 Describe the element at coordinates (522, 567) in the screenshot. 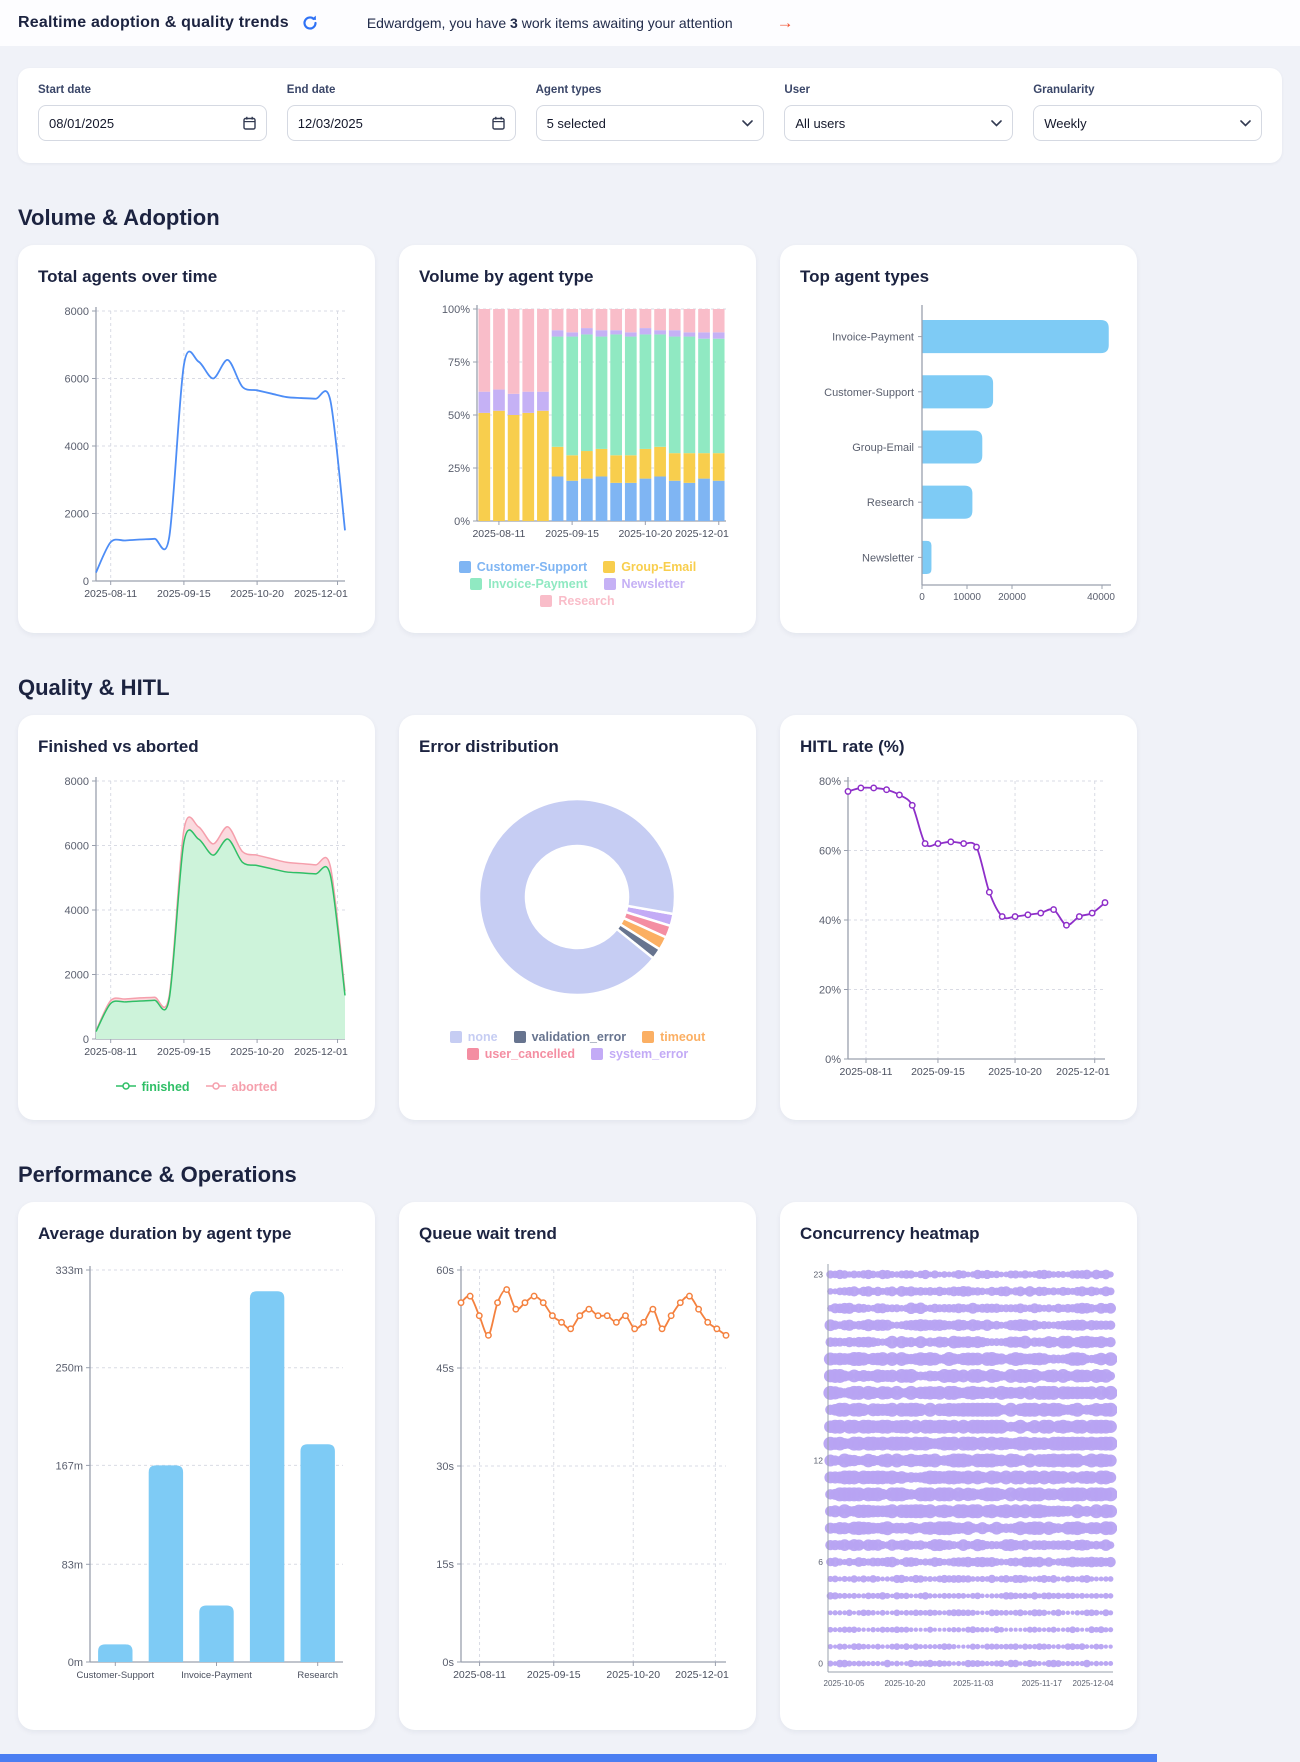

I see `legend-item: Customer-Support` at that location.